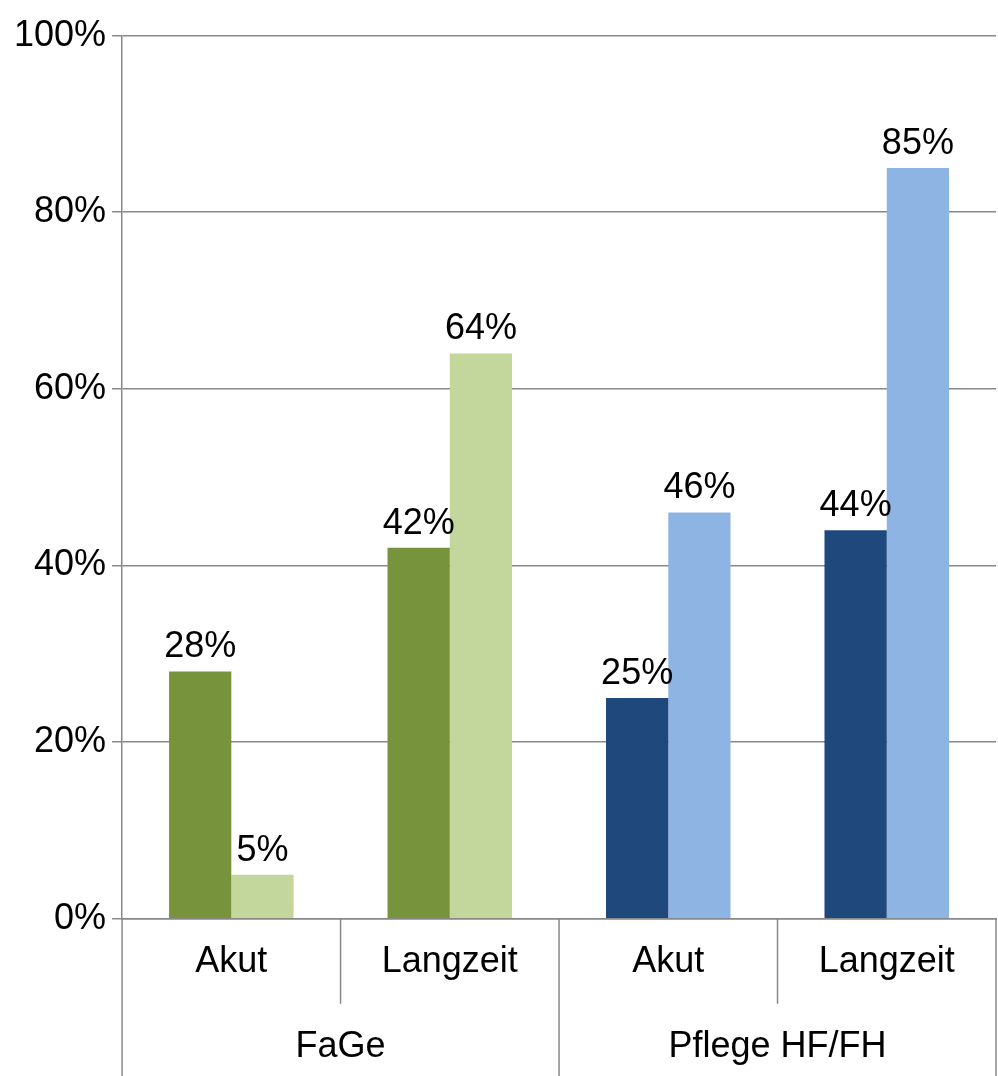  I want to click on data-label: 46%, so click(699, 486).